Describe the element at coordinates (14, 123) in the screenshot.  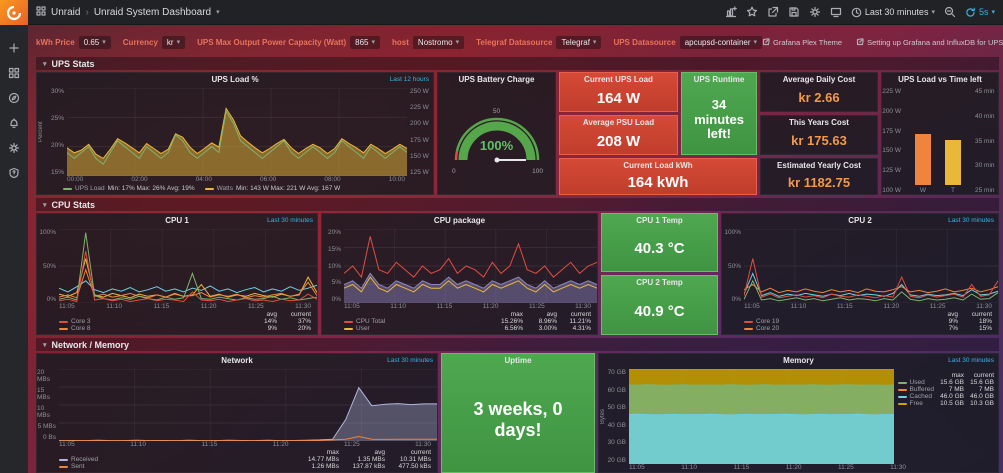
I see `alerting-bell-icon` at that location.